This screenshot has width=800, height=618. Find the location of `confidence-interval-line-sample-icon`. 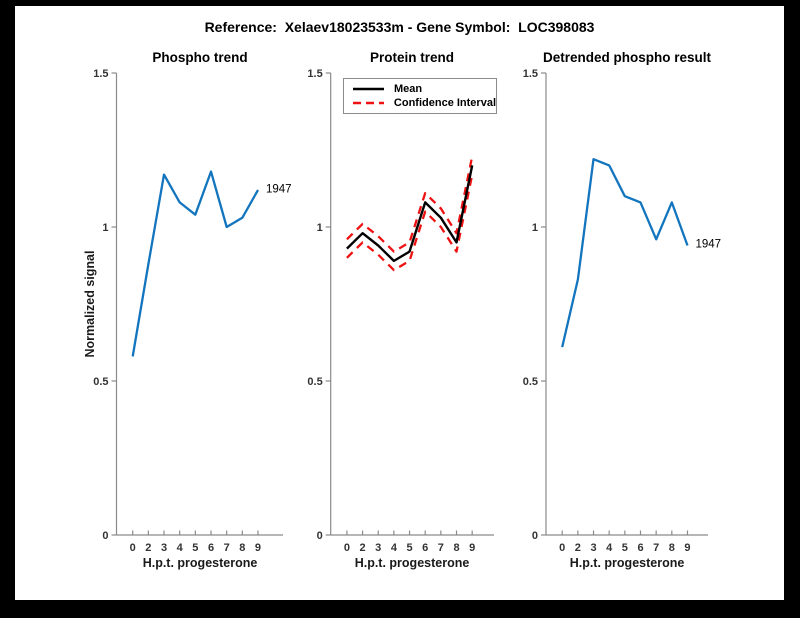

confidence-interval-line-sample-icon is located at coordinates (368, 103).